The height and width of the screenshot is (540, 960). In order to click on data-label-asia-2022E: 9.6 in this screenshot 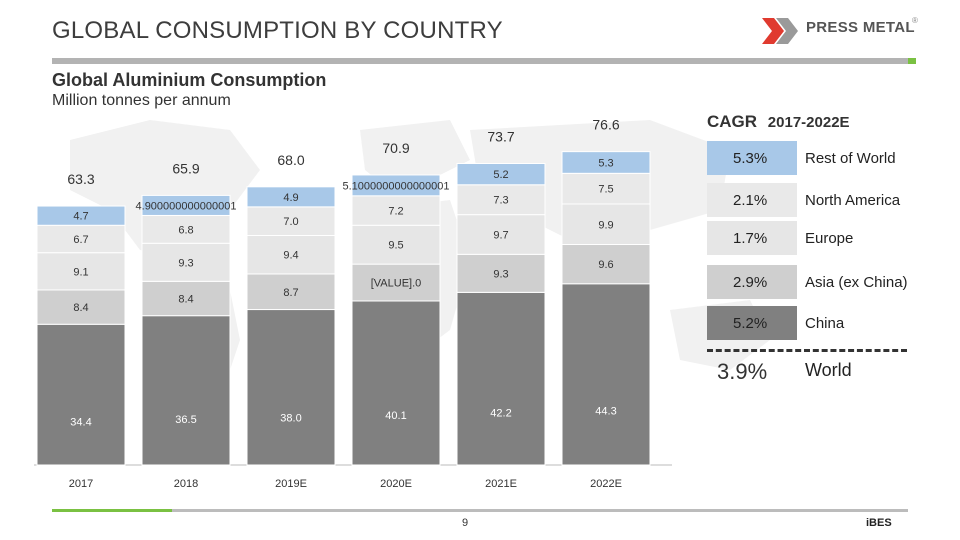, I will do `click(605, 265)`.